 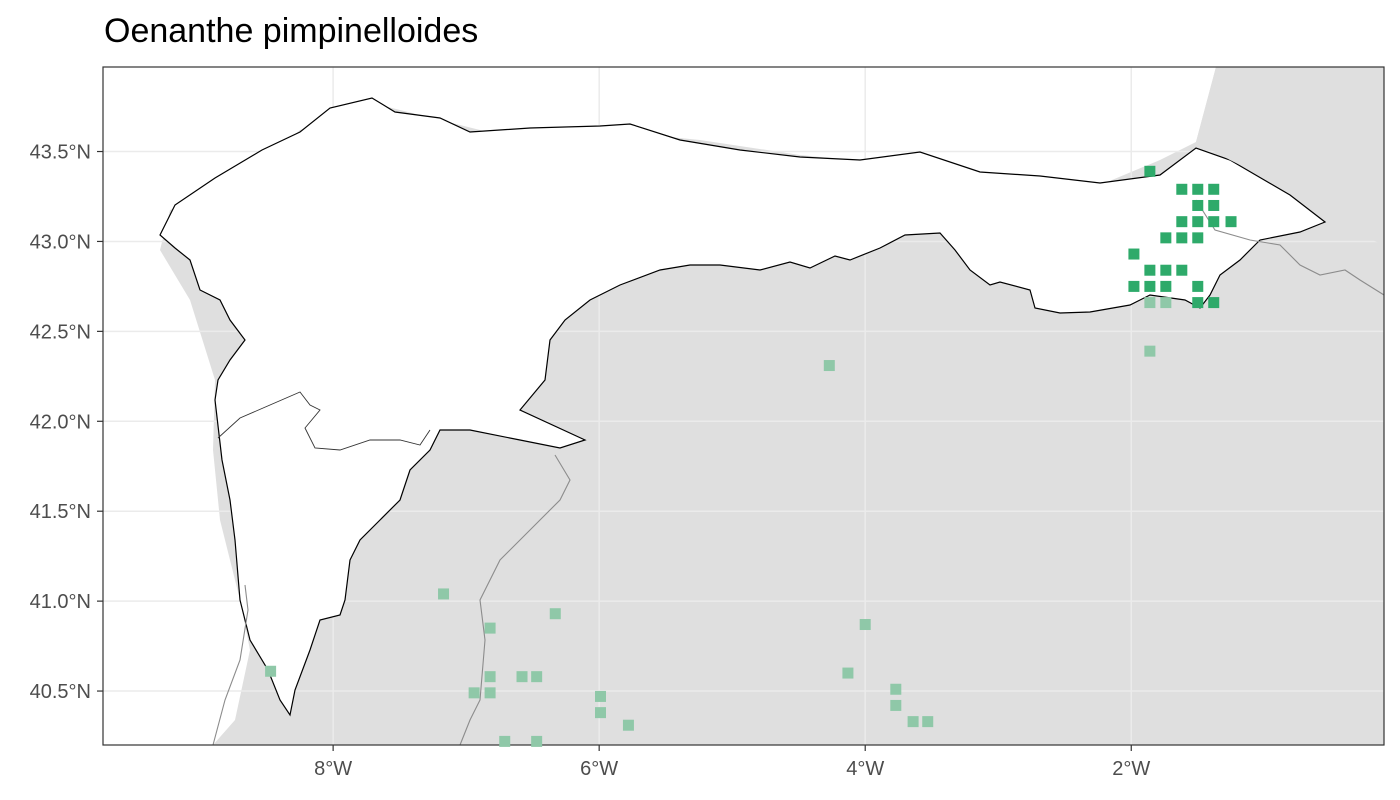 I want to click on recent-records, so click(x=1182, y=237).